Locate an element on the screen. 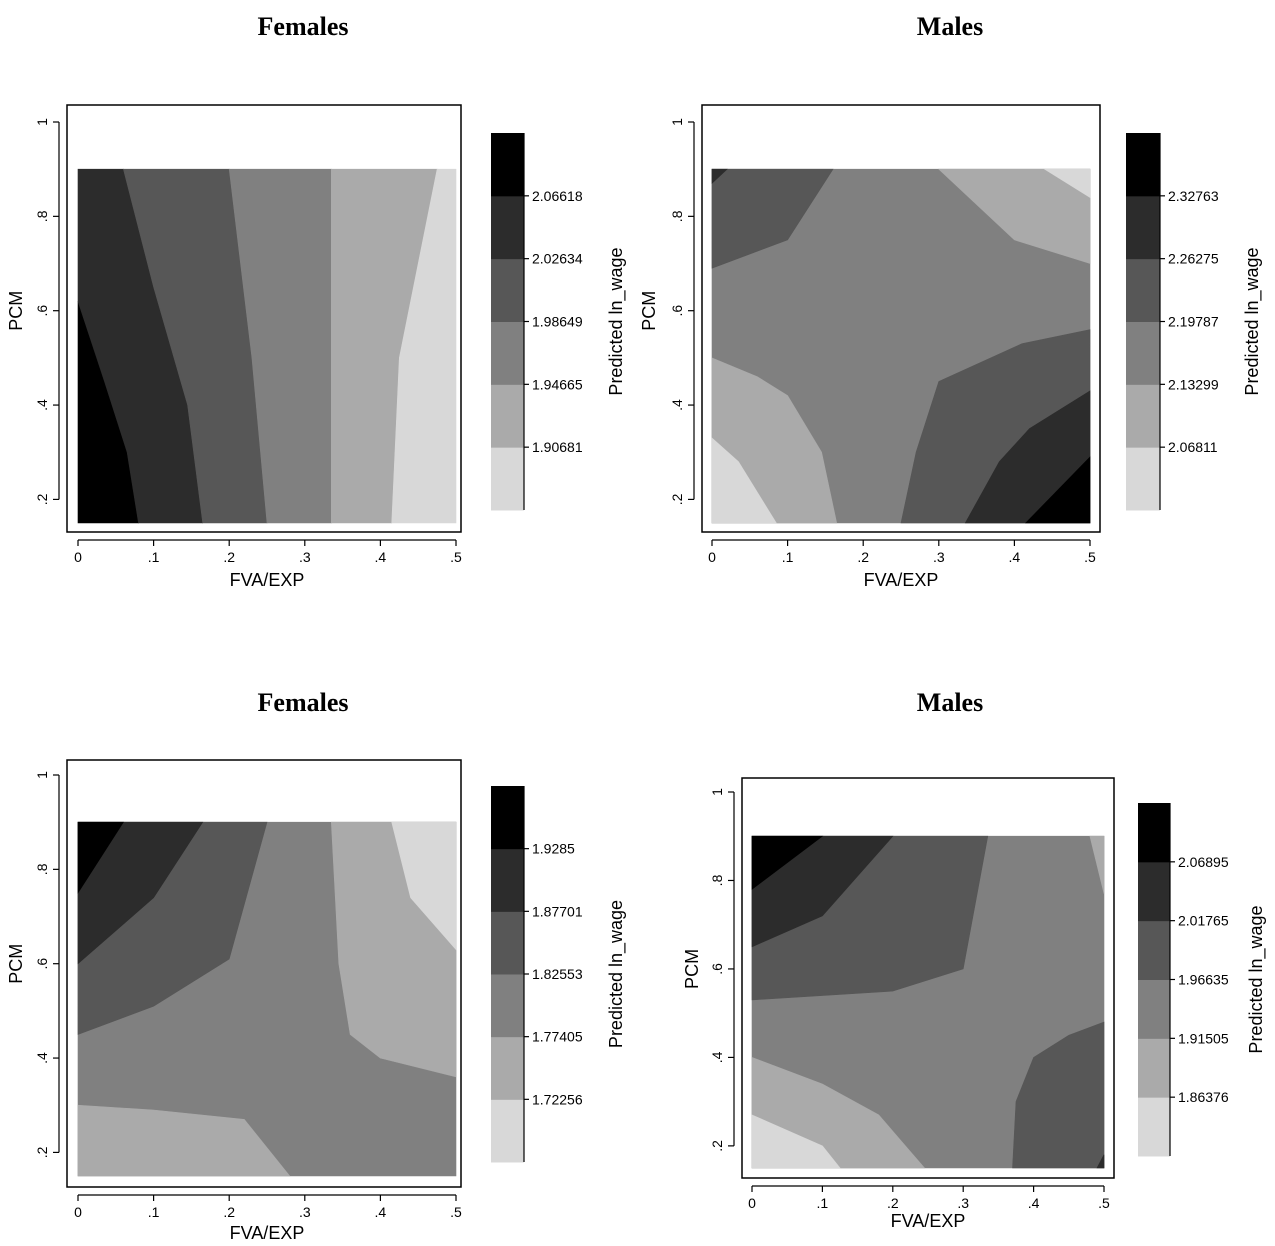 Image resolution: width=1275 pixels, height=1246 pixels. colorbar-tick-label: 2.26275 is located at coordinates (1193, 259).